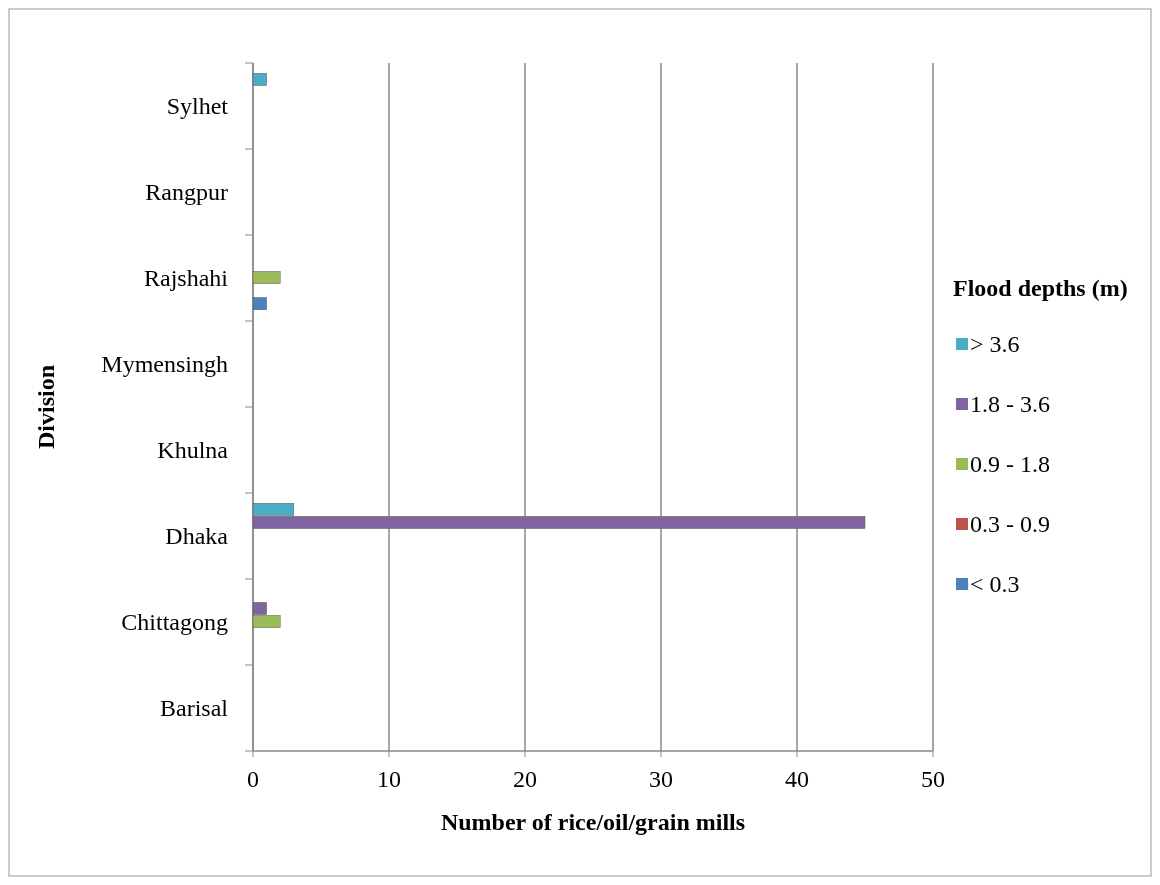 The height and width of the screenshot is (885, 1160). I want to click on legend-label: > 3.6, so click(995, 344).